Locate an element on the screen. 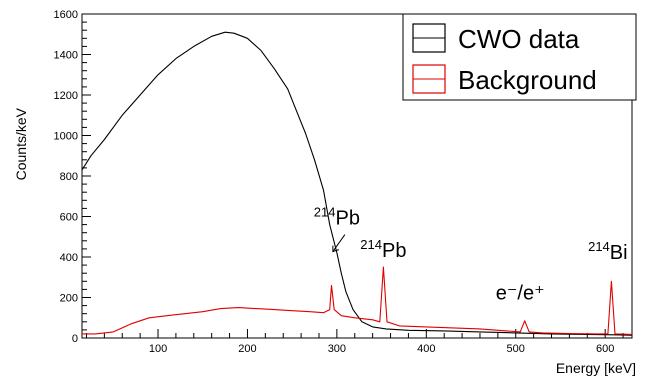 This screenshot has width=645, height=381. y-tick-label: 1000 is located at coordinates (66, 137).